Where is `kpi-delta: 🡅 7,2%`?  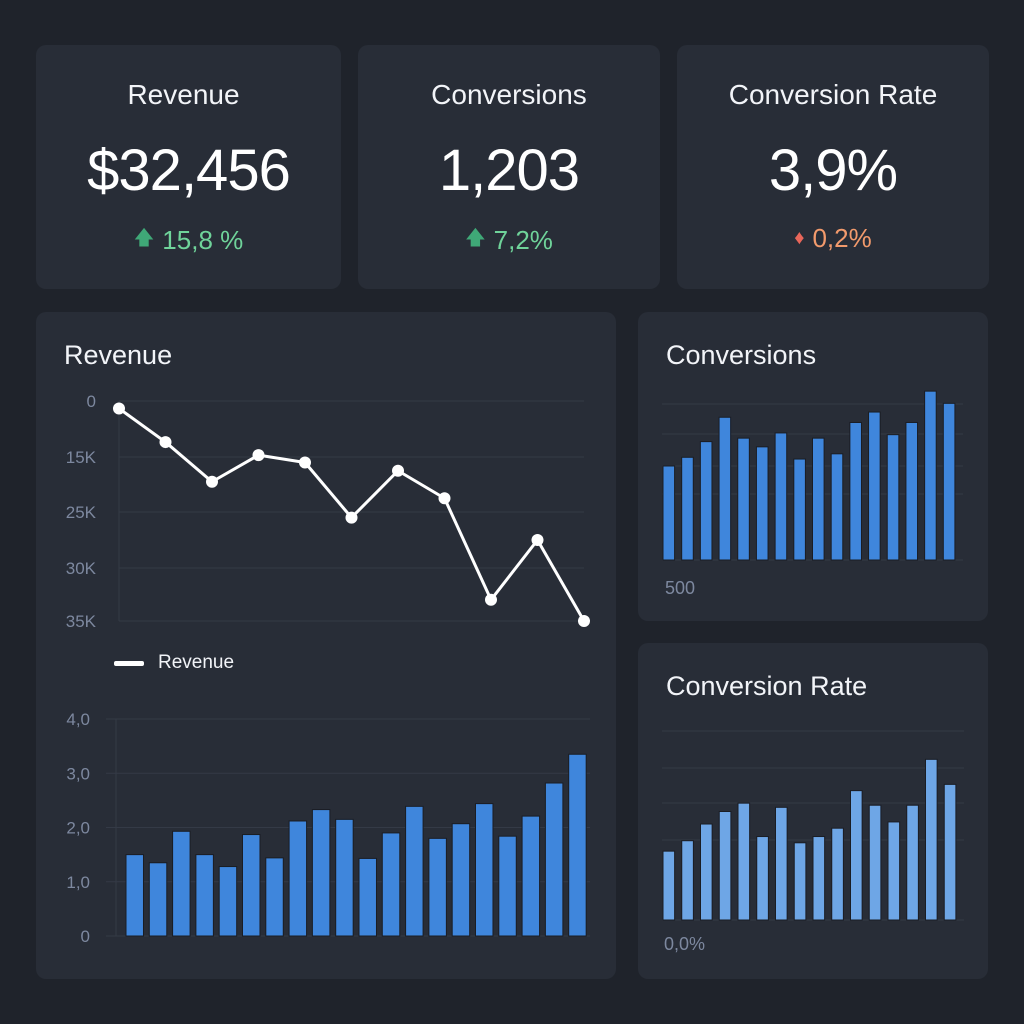
kpi-delta: 🡅 7,2% is located at coordinates (509, 240).